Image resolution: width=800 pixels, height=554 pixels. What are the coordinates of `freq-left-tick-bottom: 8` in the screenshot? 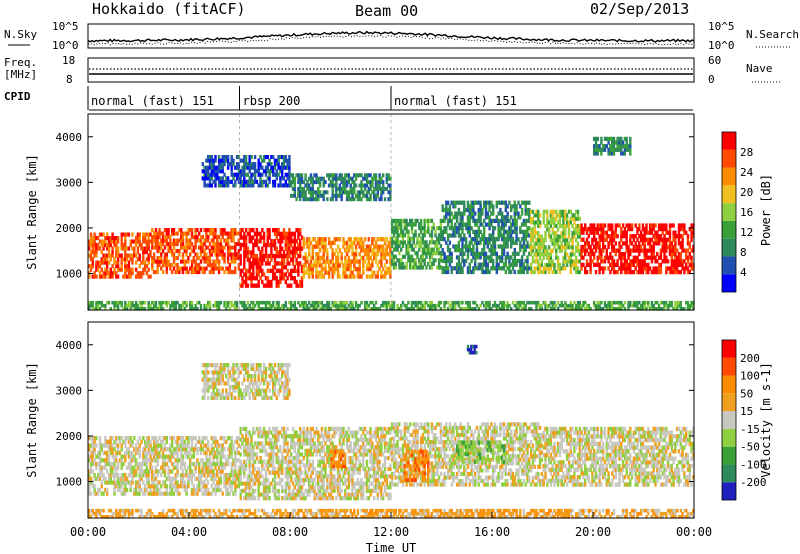 It's located at (69, 79).